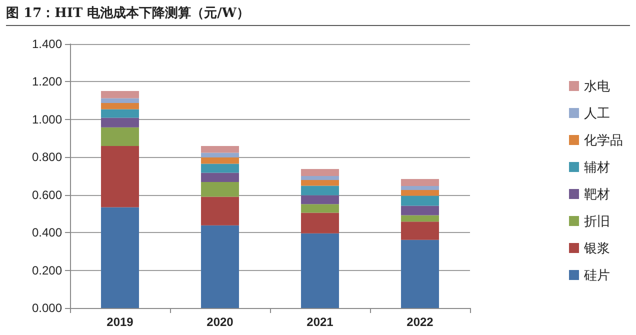  I want to click on y-tick-label: 0.400, so click(47, 233).